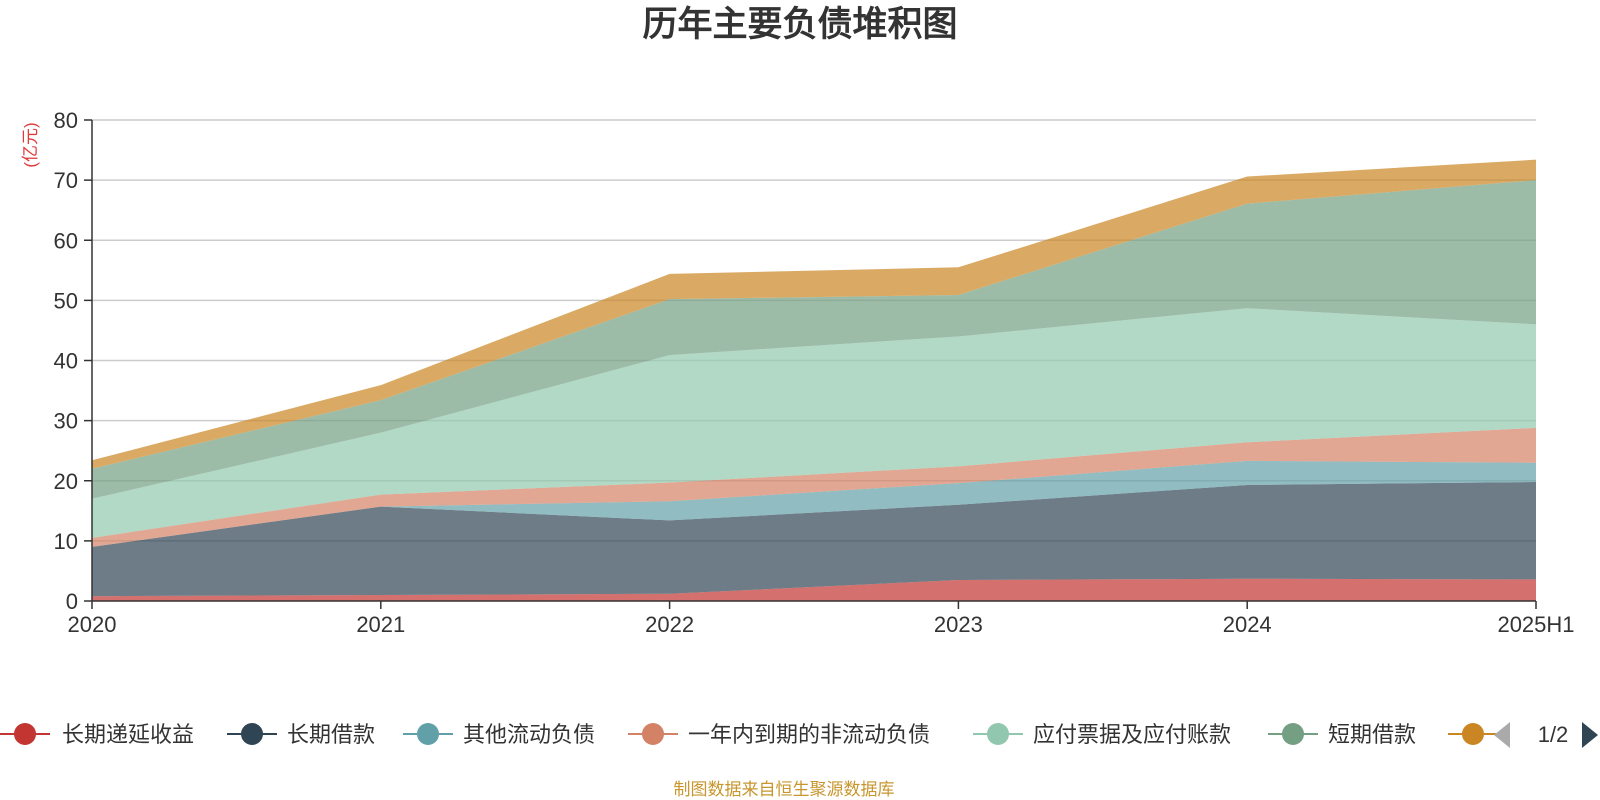 The width and height of the screenshot is (1600, 800). I want to click on y-axis-label: (亿元), so click(30, 144).